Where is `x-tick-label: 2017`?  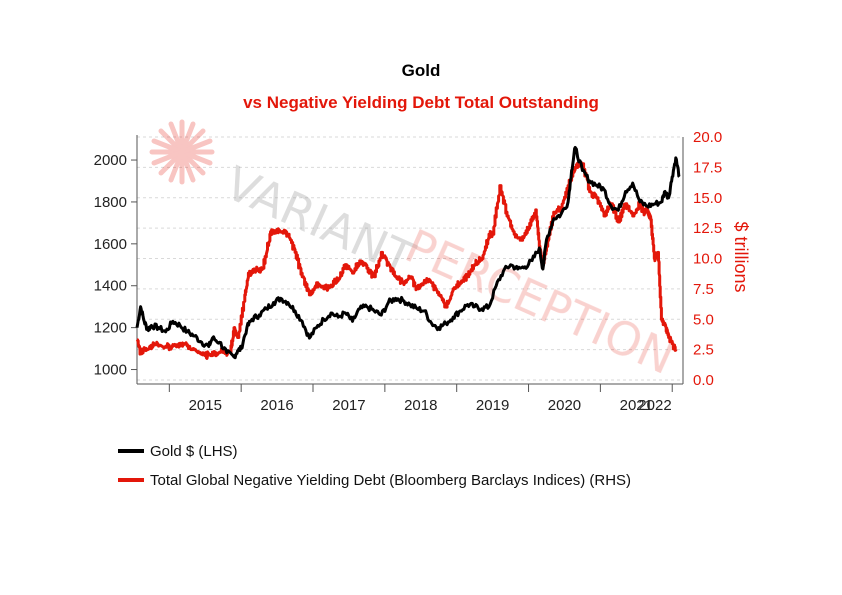 x-tick-label: 2017 is located at coordinates (348, 405).